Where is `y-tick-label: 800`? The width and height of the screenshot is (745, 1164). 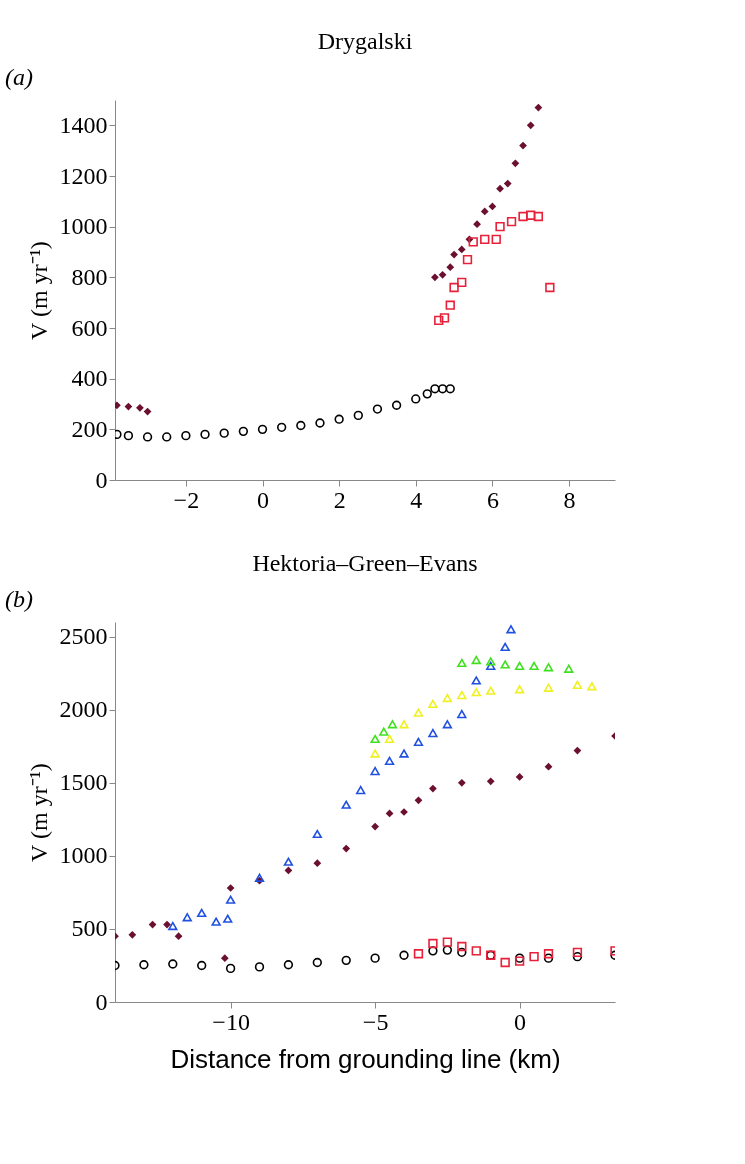
y-tick-label: 800 is located at coordinates (89, 276).